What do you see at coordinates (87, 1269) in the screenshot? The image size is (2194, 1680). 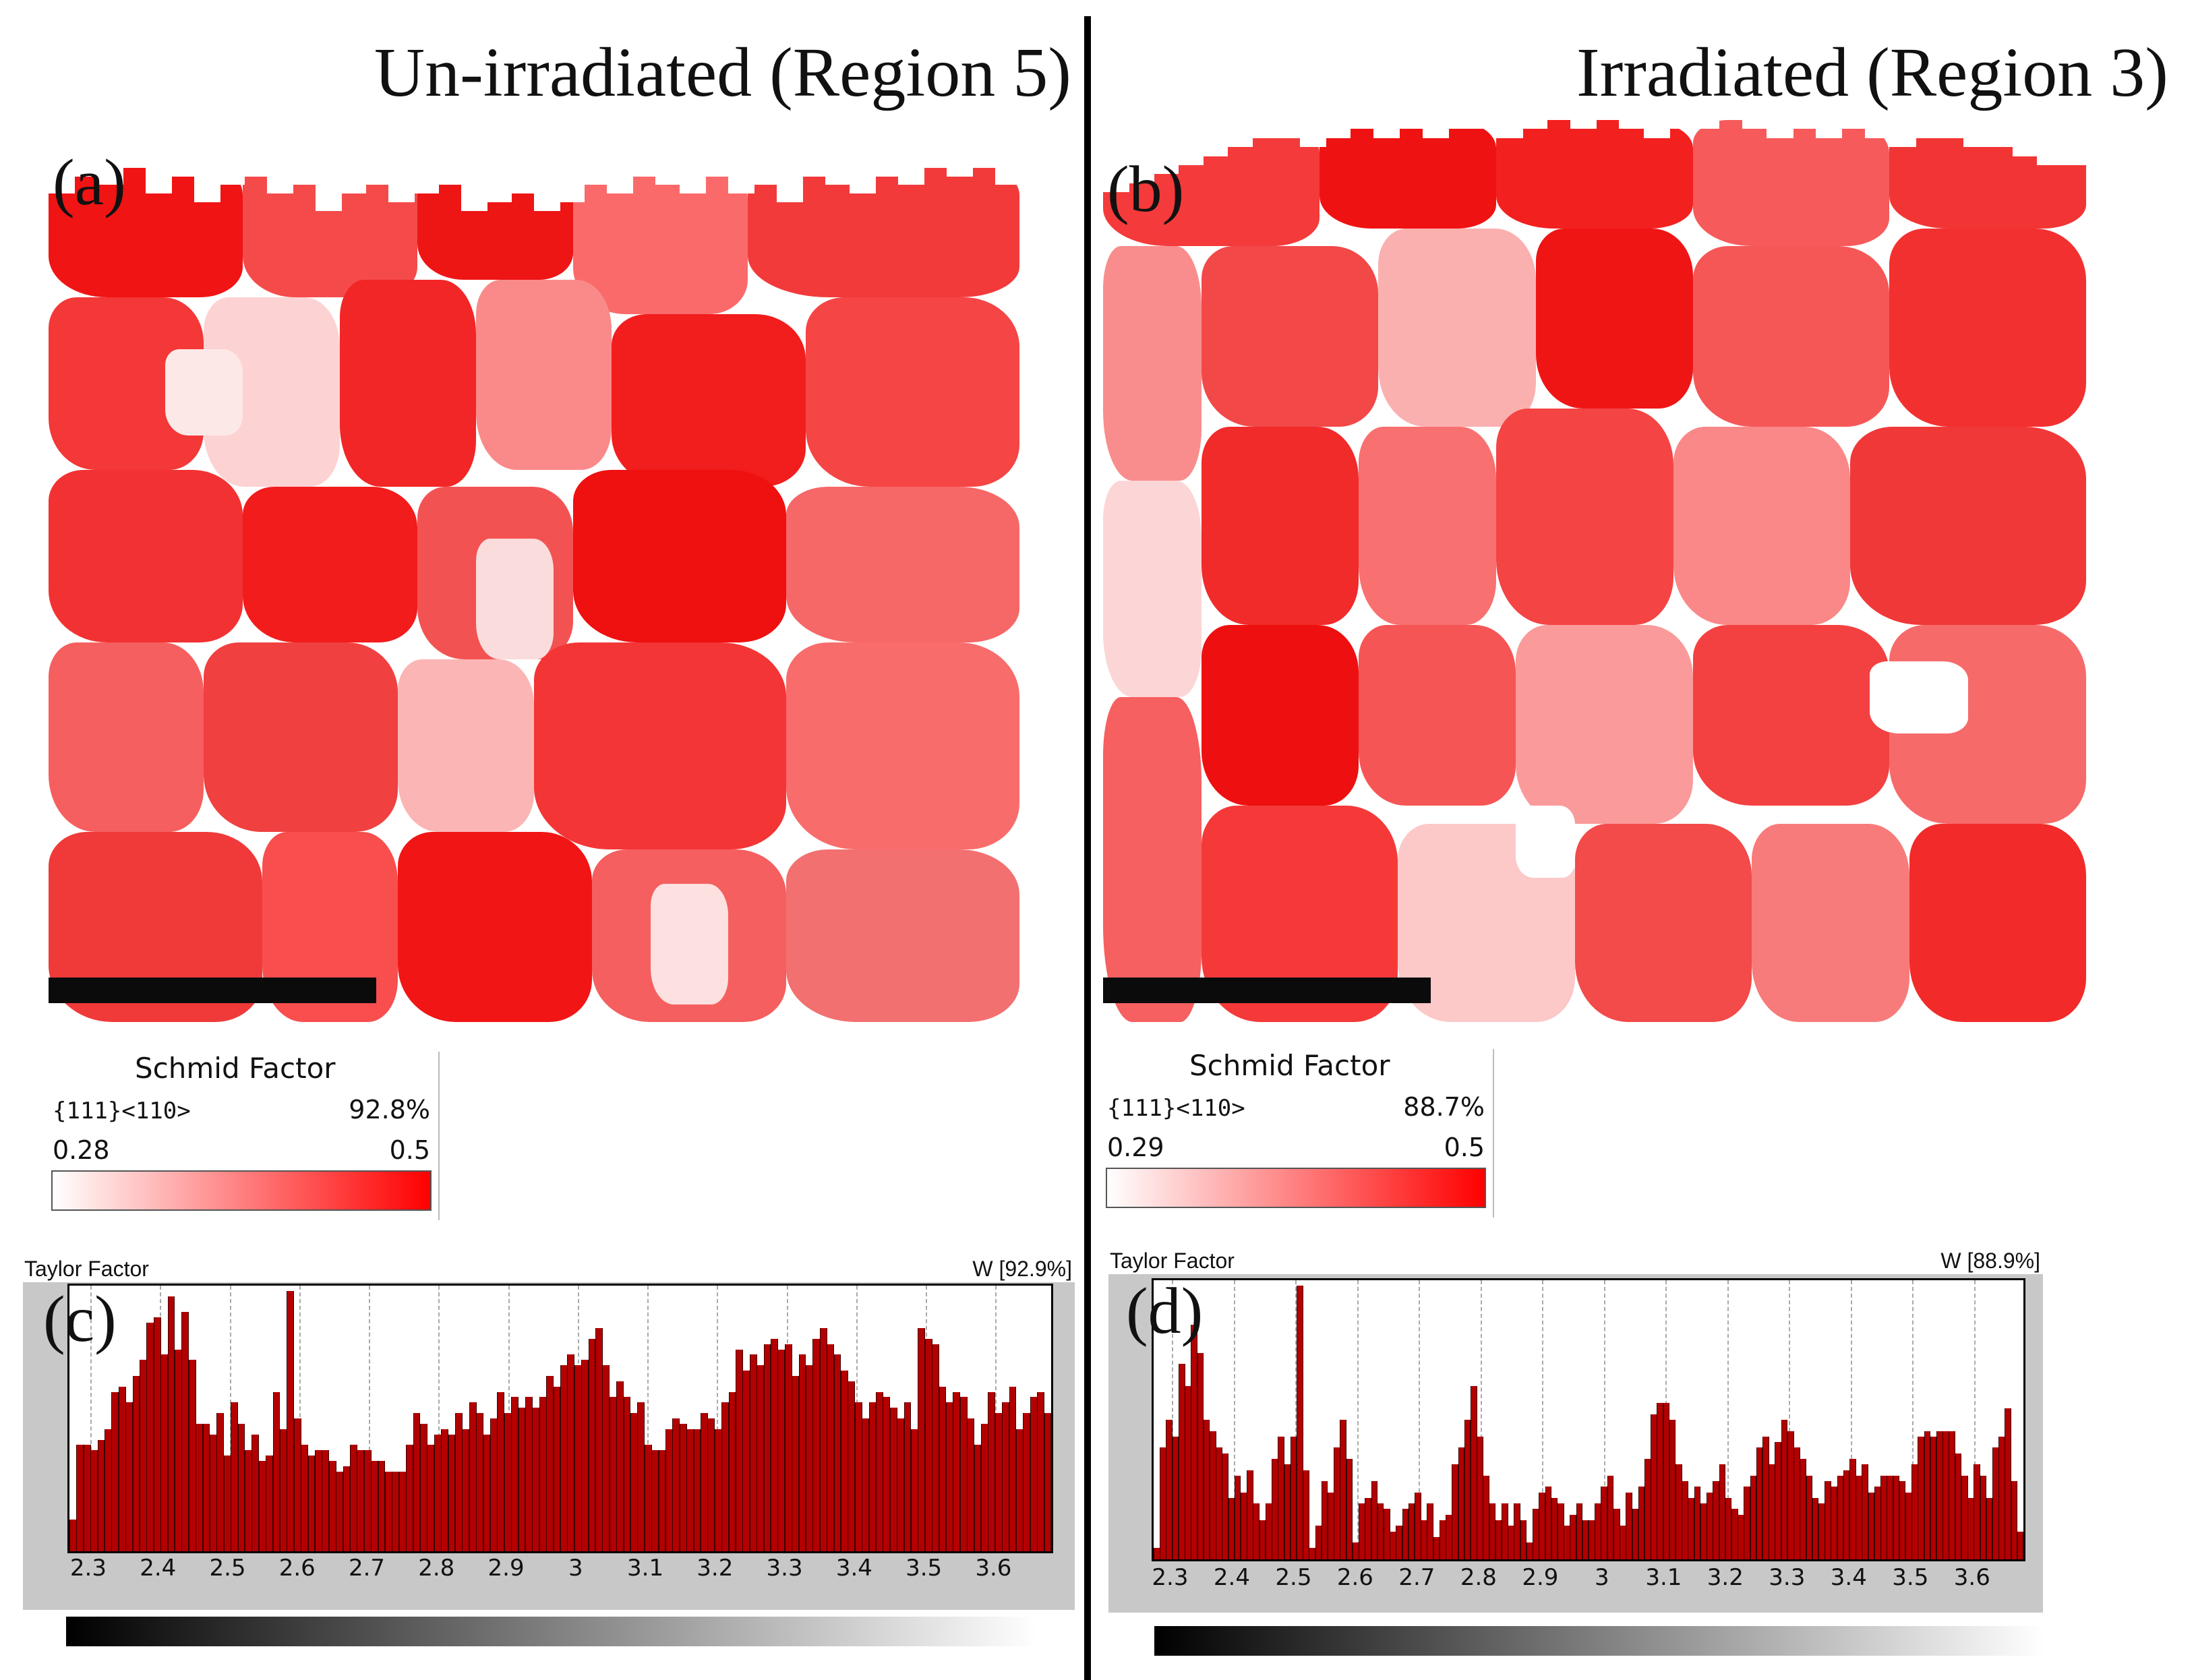 I see `hist-title: Taylor Factor` at bounding box center [87, 1269].